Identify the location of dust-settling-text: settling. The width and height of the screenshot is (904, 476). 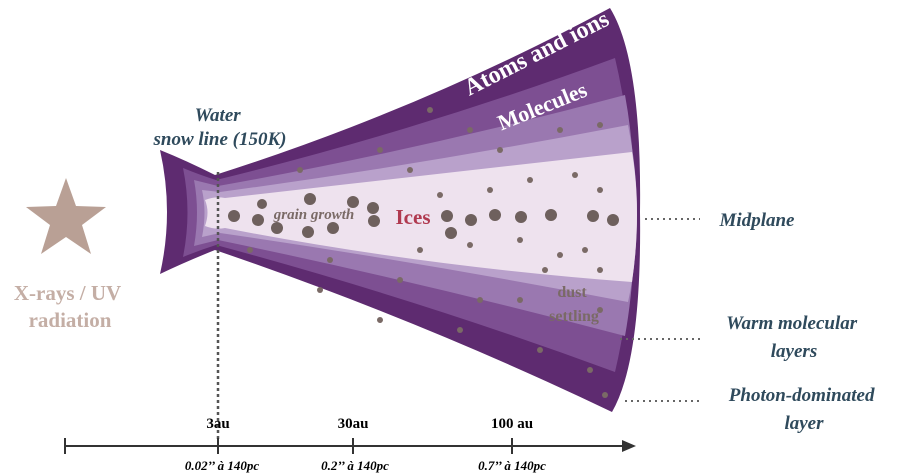
(574, 316).